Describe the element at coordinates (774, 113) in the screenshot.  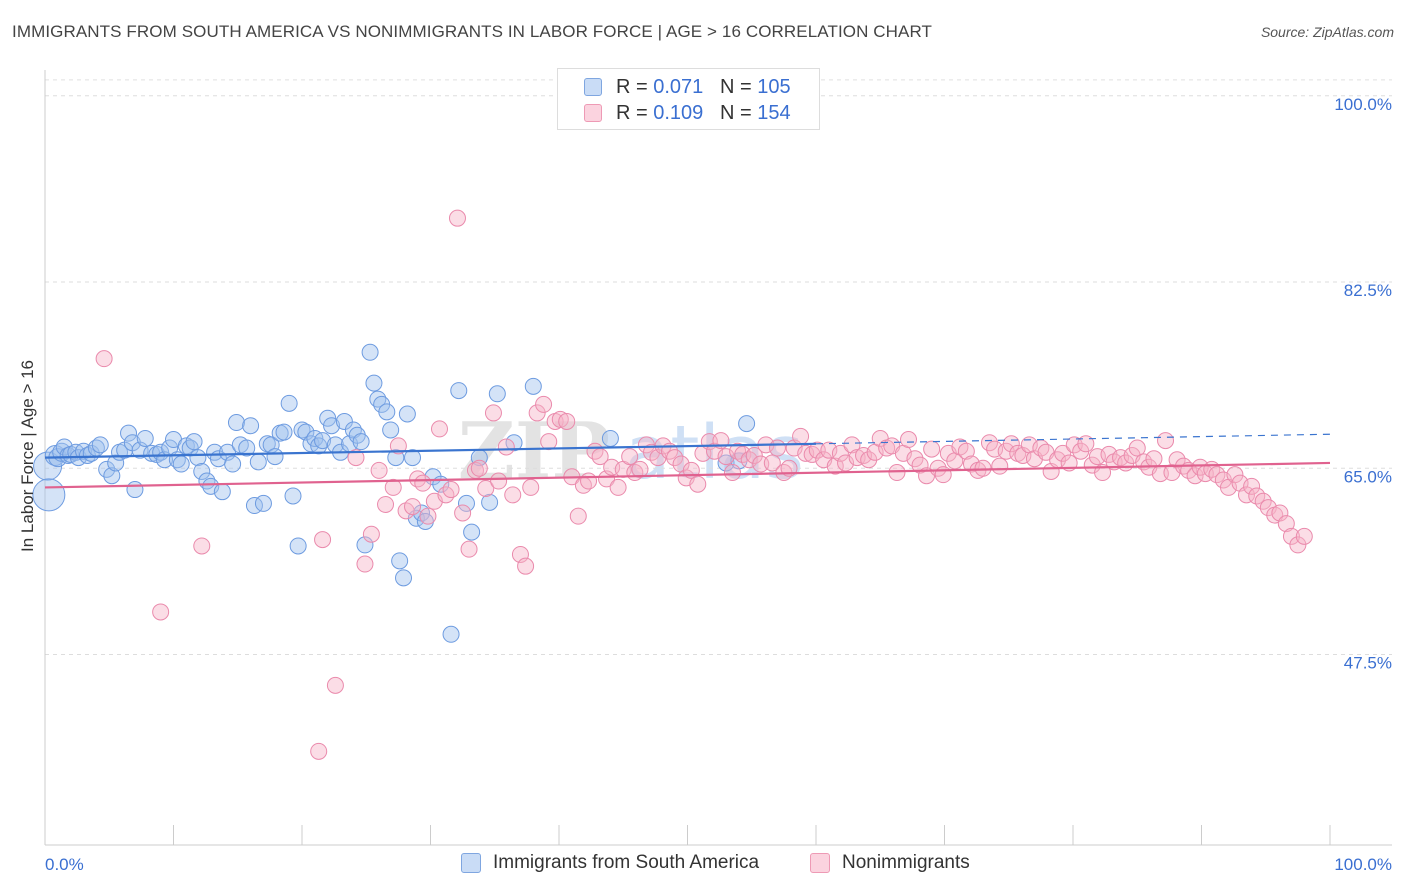
I see `legend-n-value: 154` at that location.